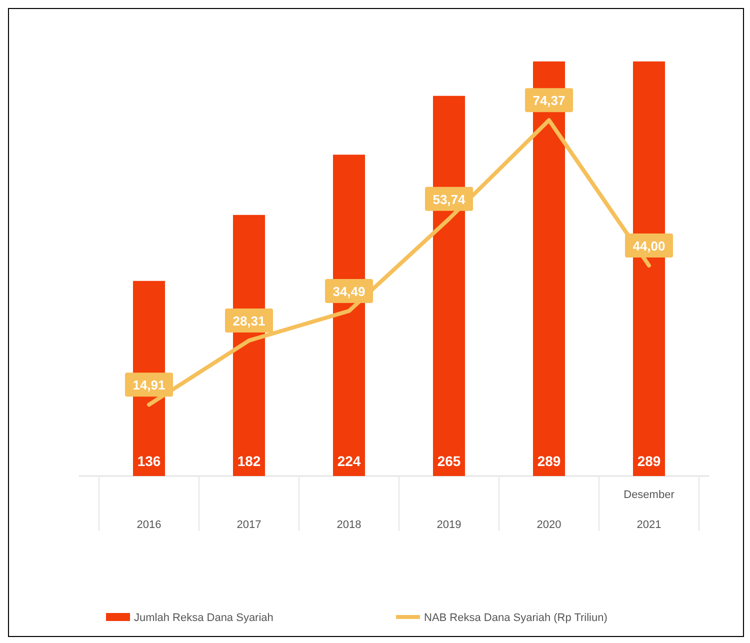 The width and height of the screenshot is (750, 643). Describe the element at coordinates (649, 246) in the screenshot. I see `data-label: 44,00` at that location.